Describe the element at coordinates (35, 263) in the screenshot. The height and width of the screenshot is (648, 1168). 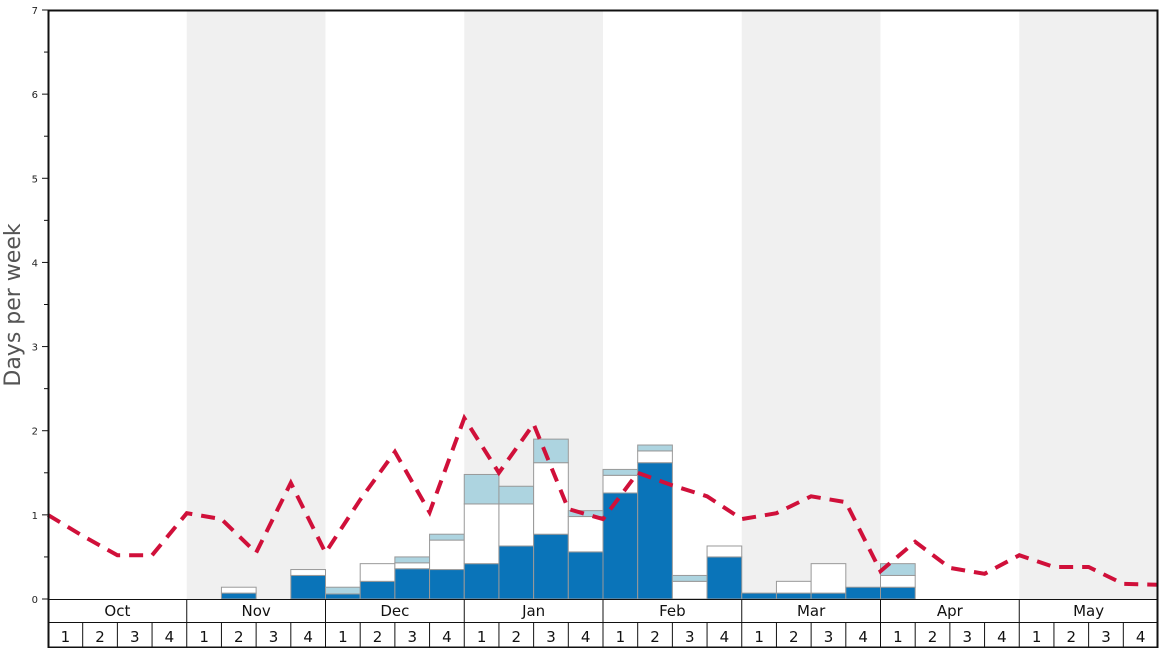
I see `y-tick-label: 4` at that location.